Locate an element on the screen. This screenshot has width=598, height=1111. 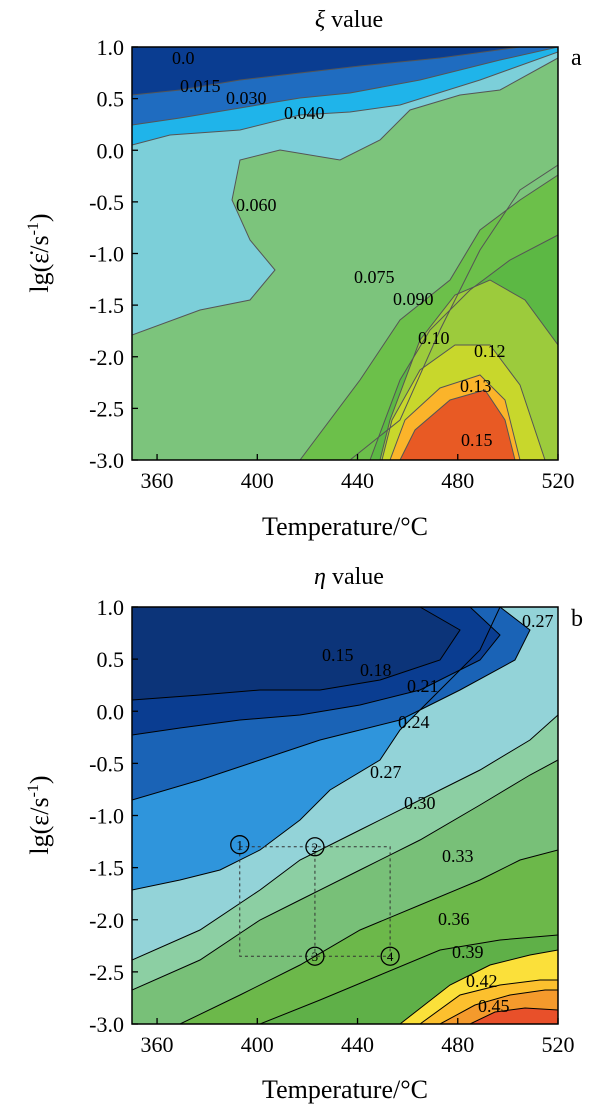
level-label-a-3: 0.040 is located at coordinates (304, 113).